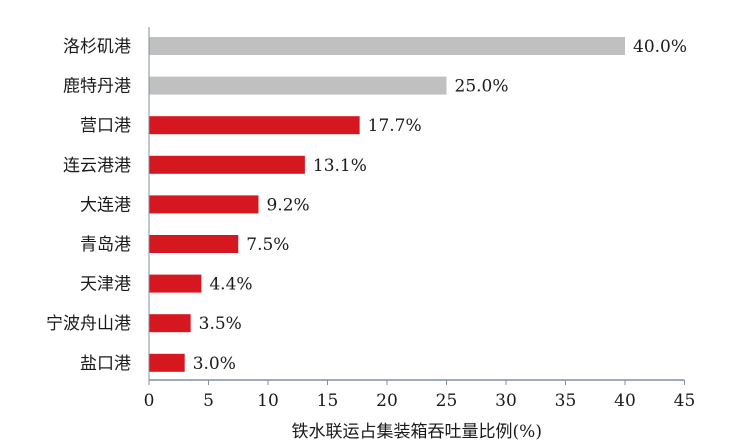 The height and width of the screenshot is (447, 733). Describe the element at coordinates (208, 401) in the screenshot. I see `x-tick-label-1: 5` at that location.